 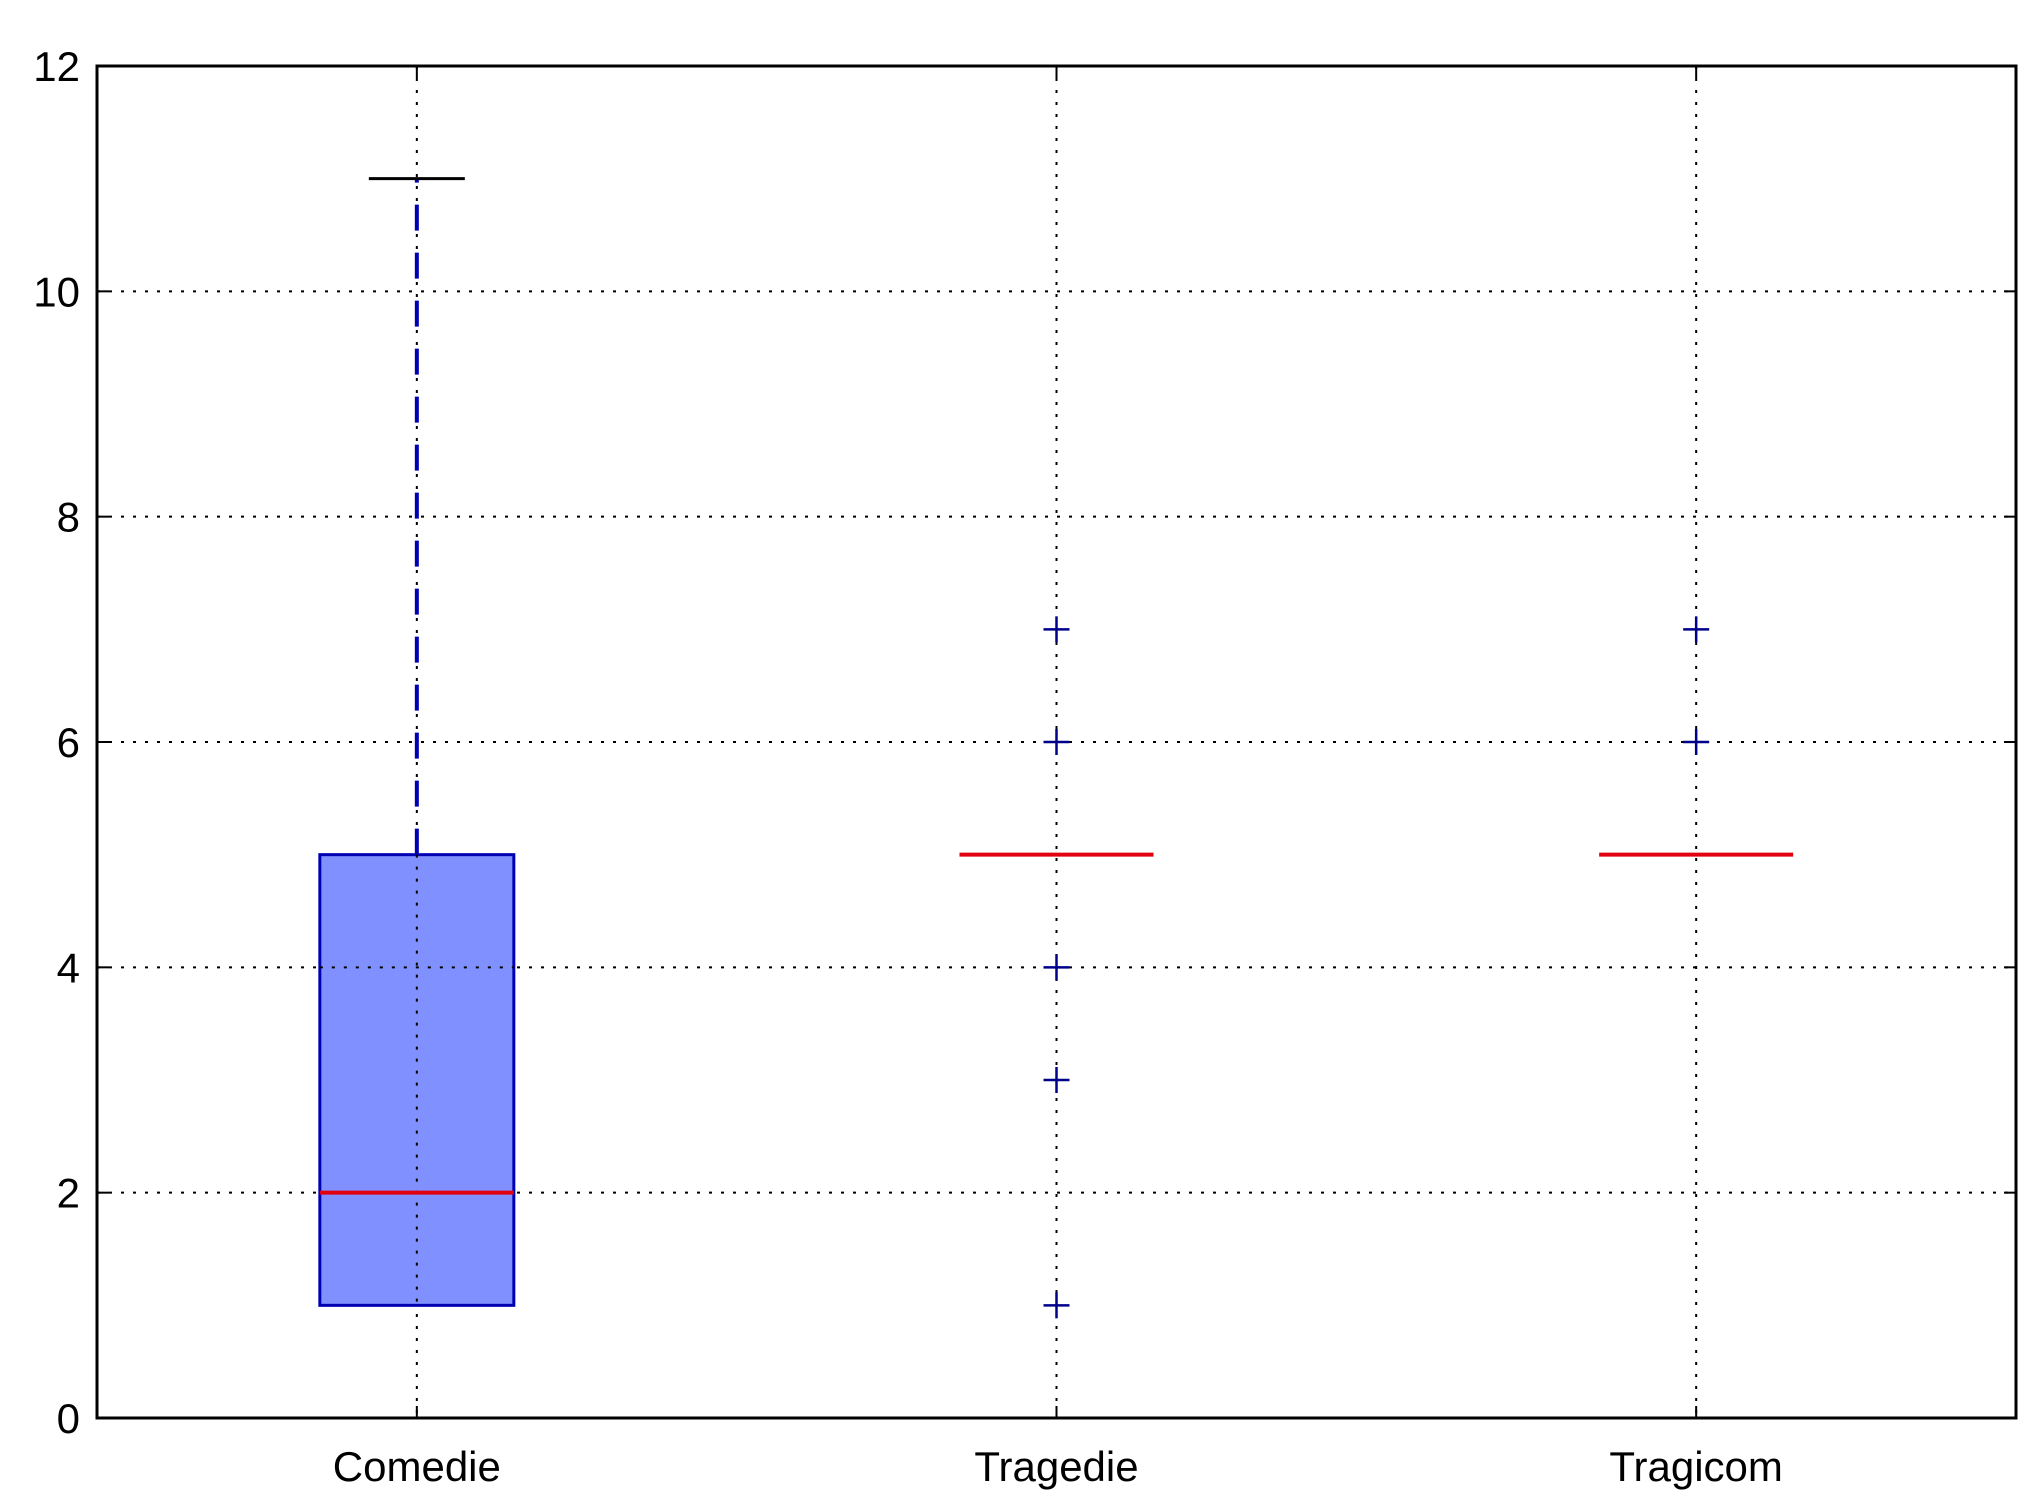 I want to click on y-tick-label: 0, so click(x=68, y=1418).